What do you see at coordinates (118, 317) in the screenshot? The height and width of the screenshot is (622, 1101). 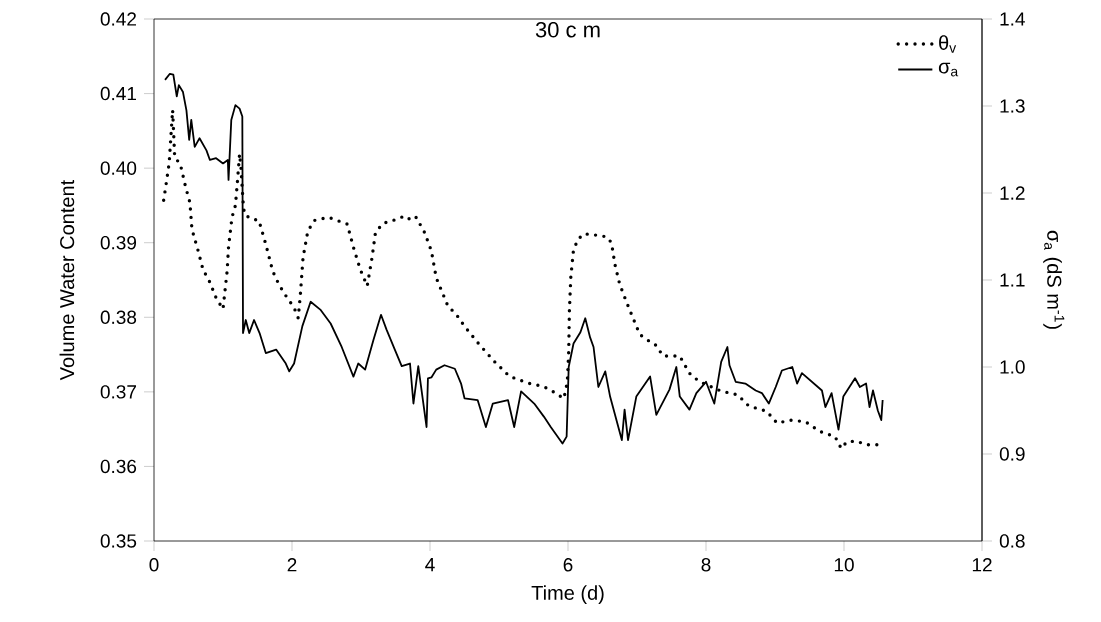 I see `y-tick-label: 0.38` at bounding box center [118, 317].